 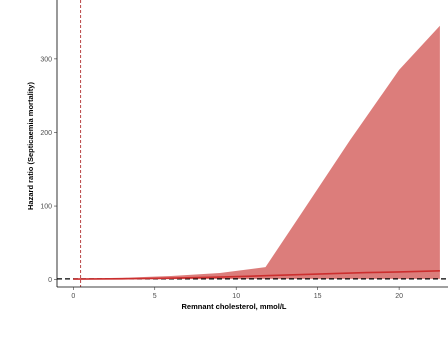 What do you see at coordinates (318, 296) in the screenshot?
I see `x-tick-label: 15` at bounding box center [318, 296].